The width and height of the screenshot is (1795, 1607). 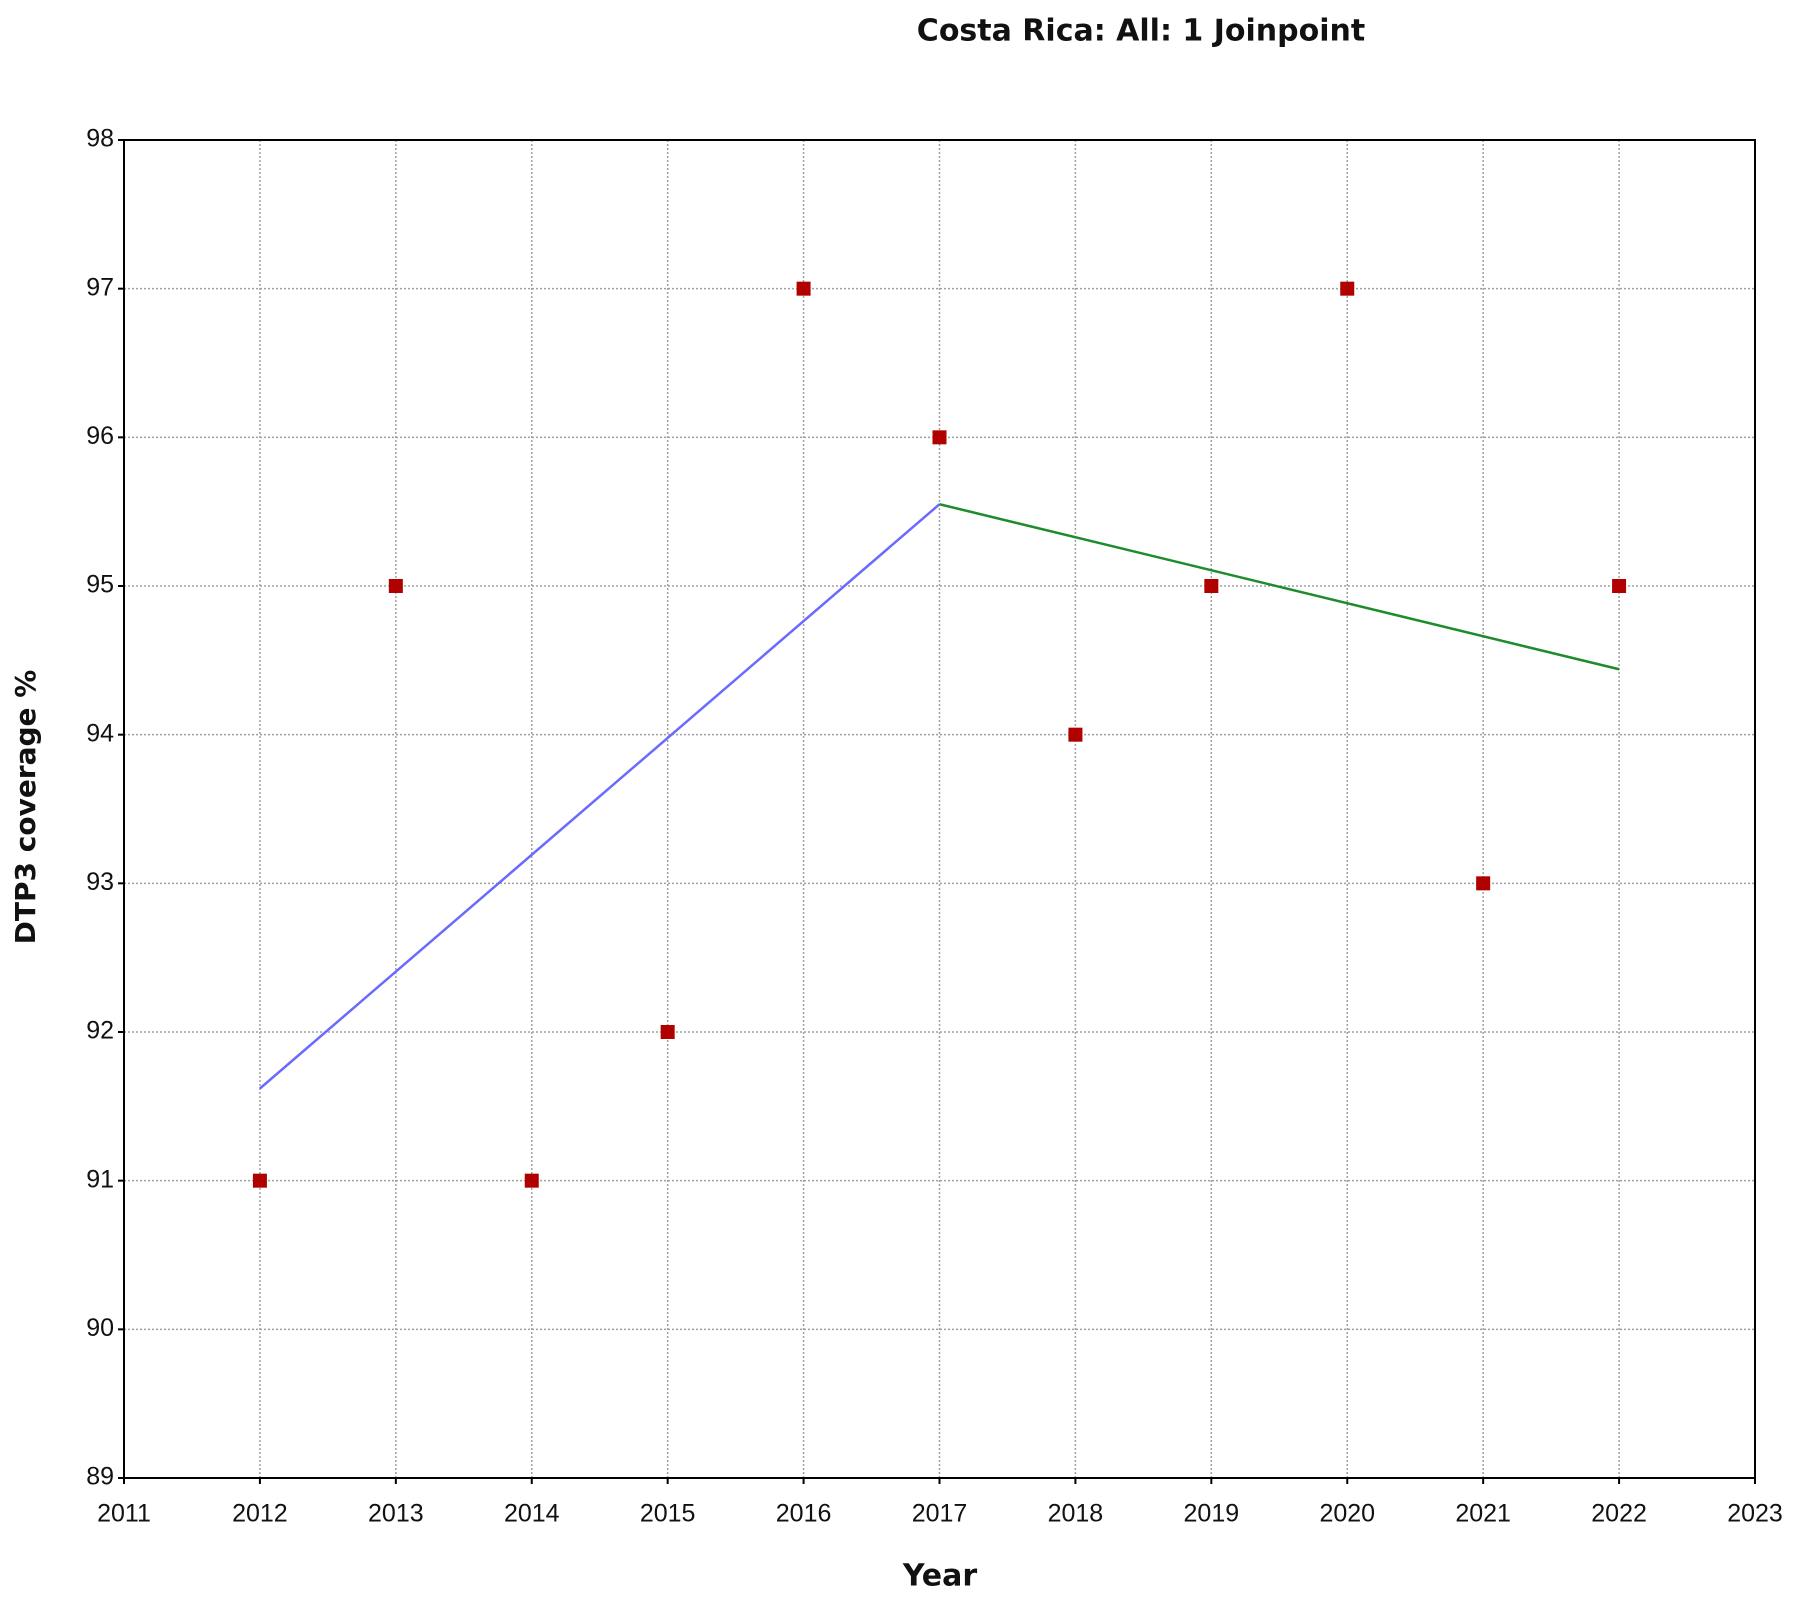 What do you see at coordinates (532, 1514) in the screenshot?
I see `x-tick-label: 2014` at bounding box center [532, 1514].